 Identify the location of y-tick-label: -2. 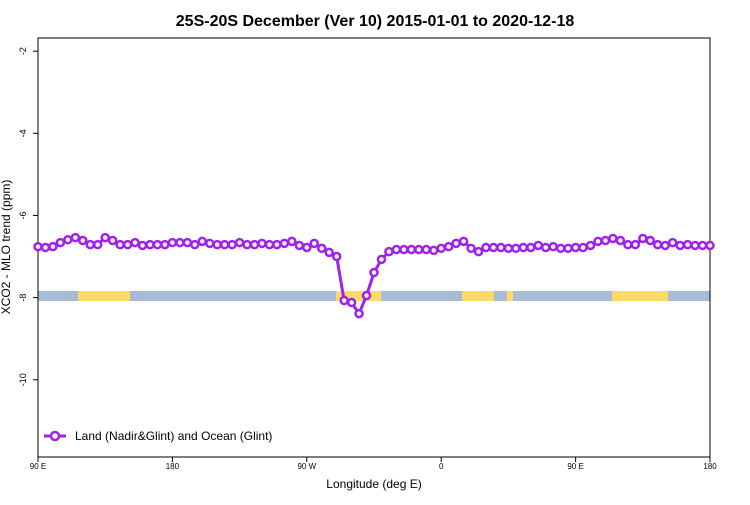
(23, 51).